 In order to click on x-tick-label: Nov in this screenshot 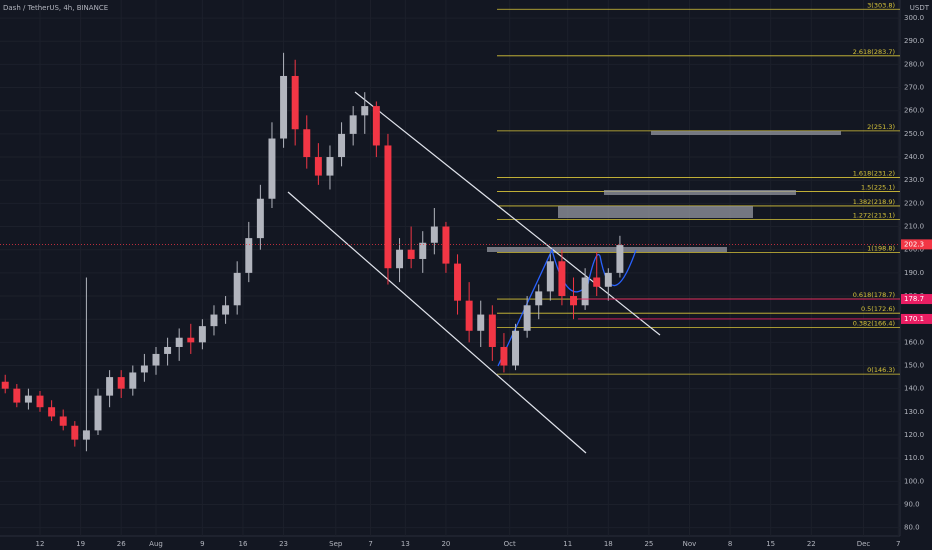, I will do `click(690, 544)`.